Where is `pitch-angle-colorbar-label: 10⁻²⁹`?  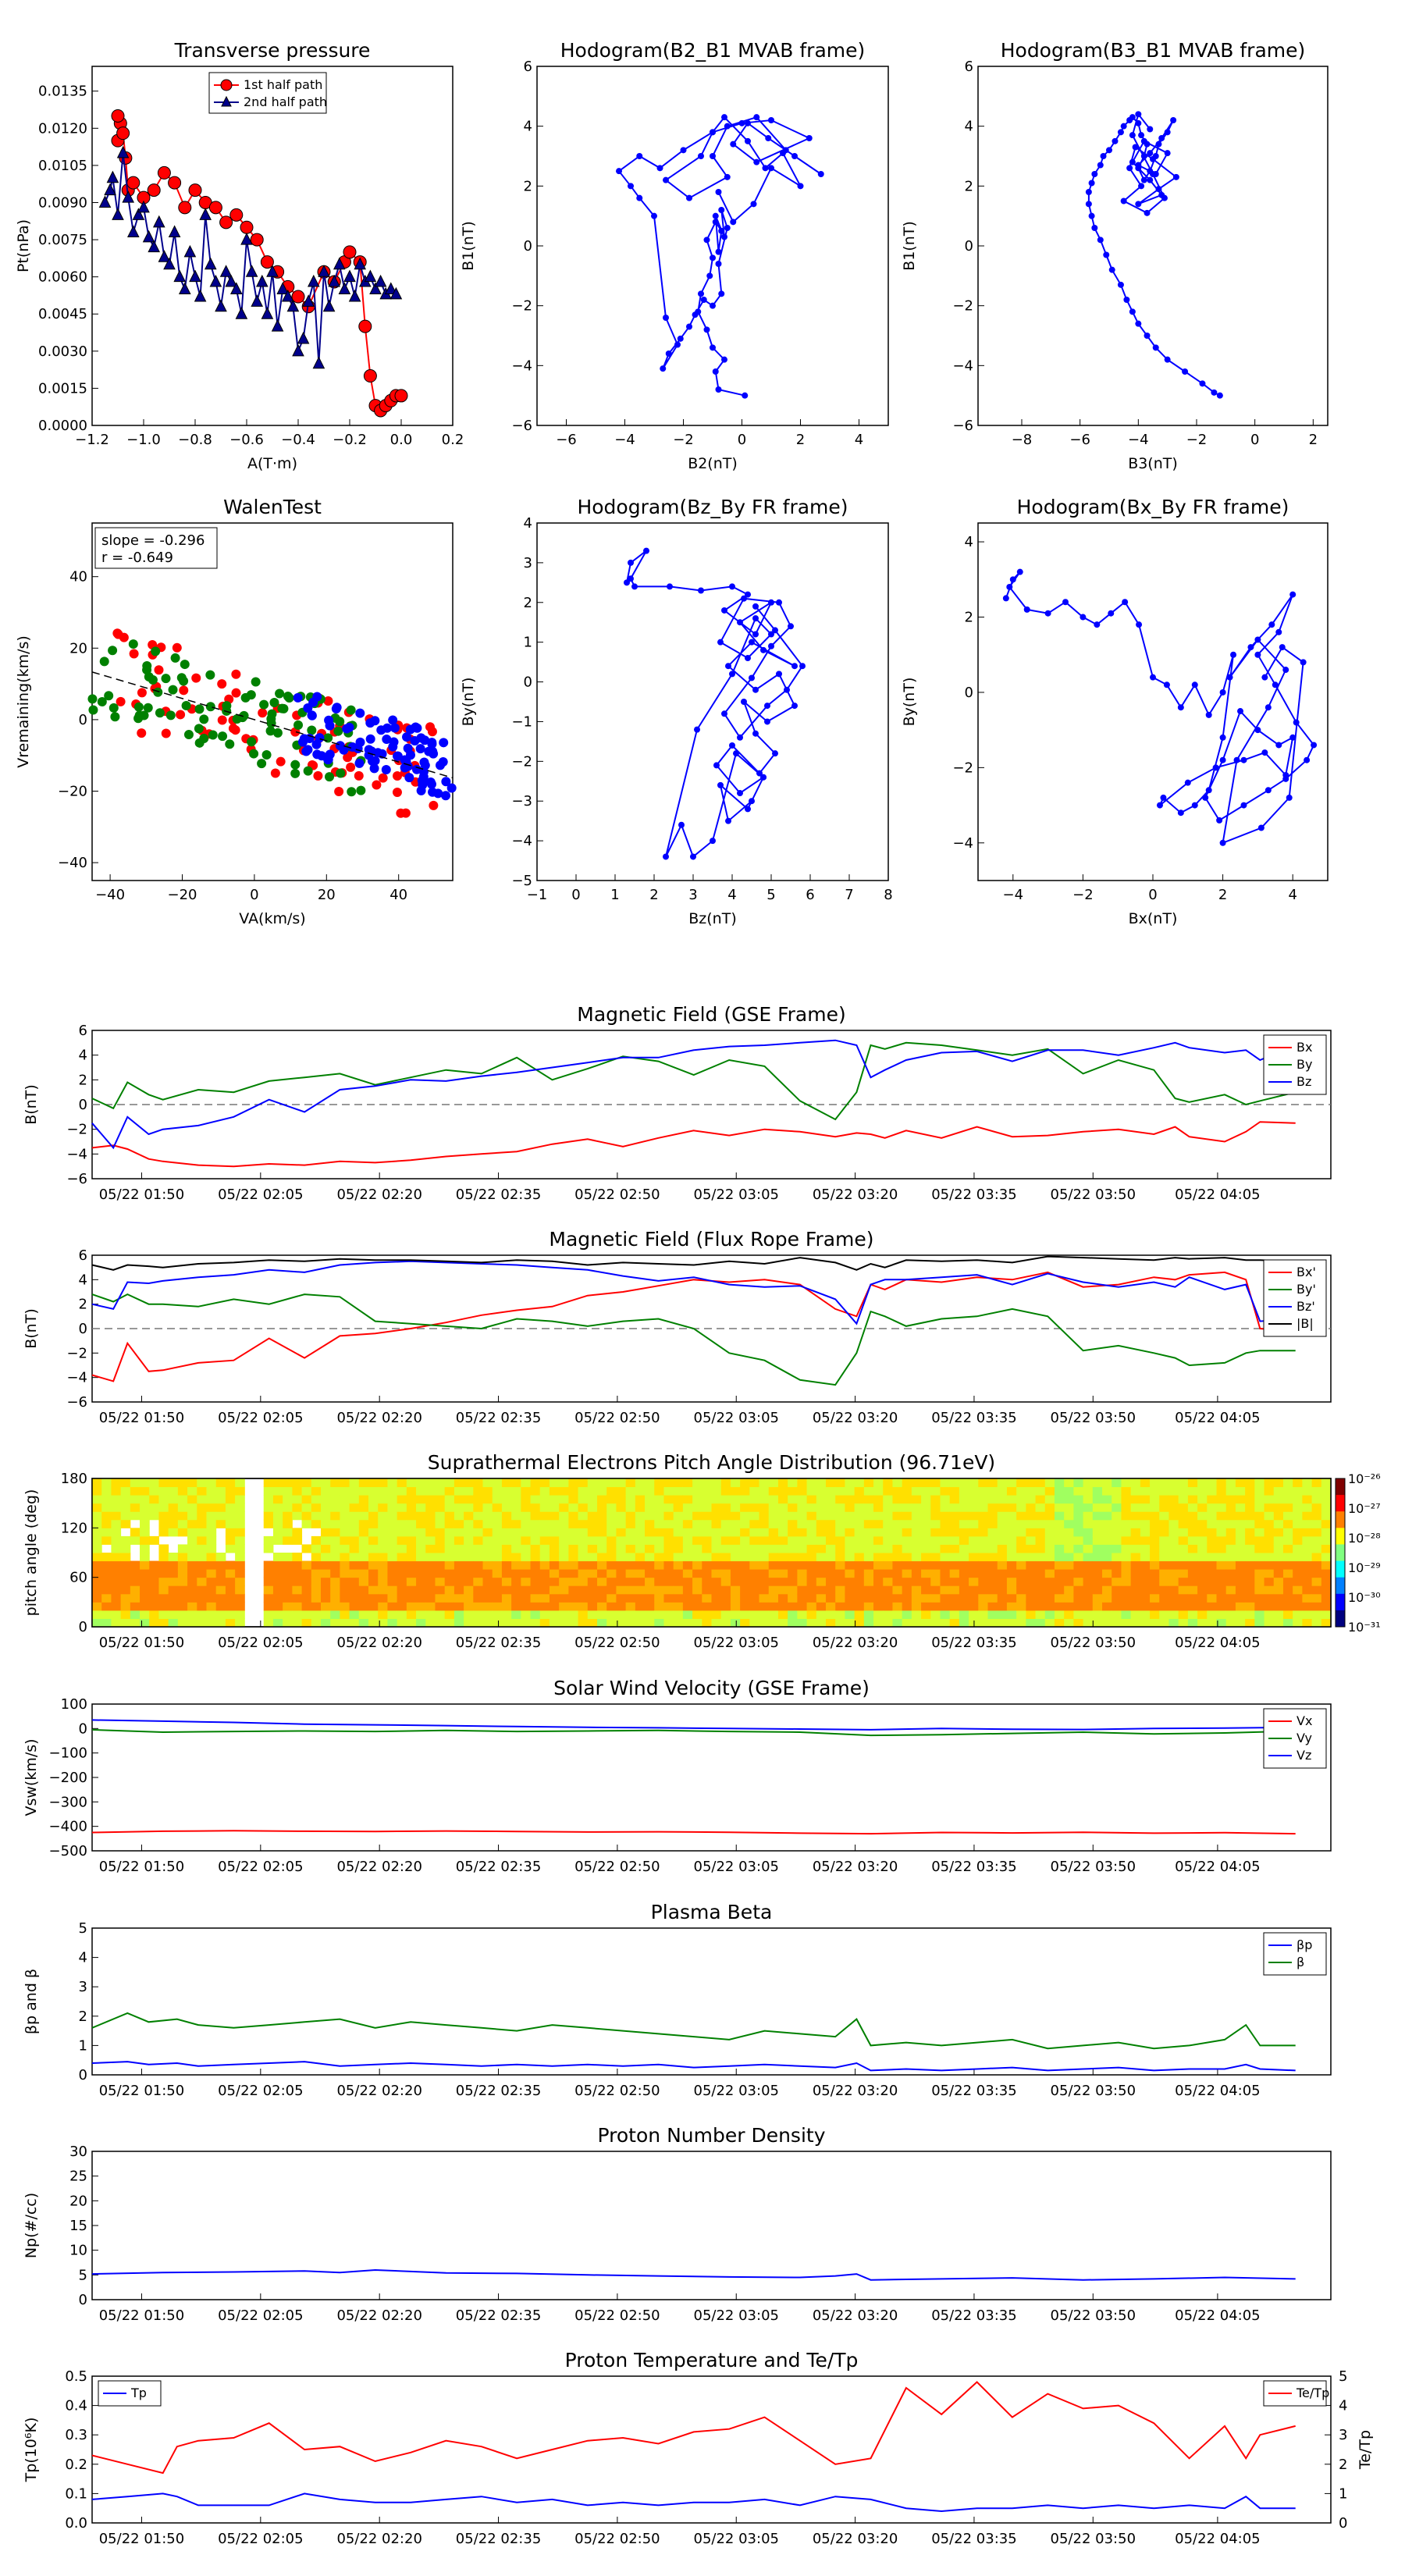
pitch-angle-colorbar-label: 10⁻²⁹ is located at coordinates (1364, 1567).